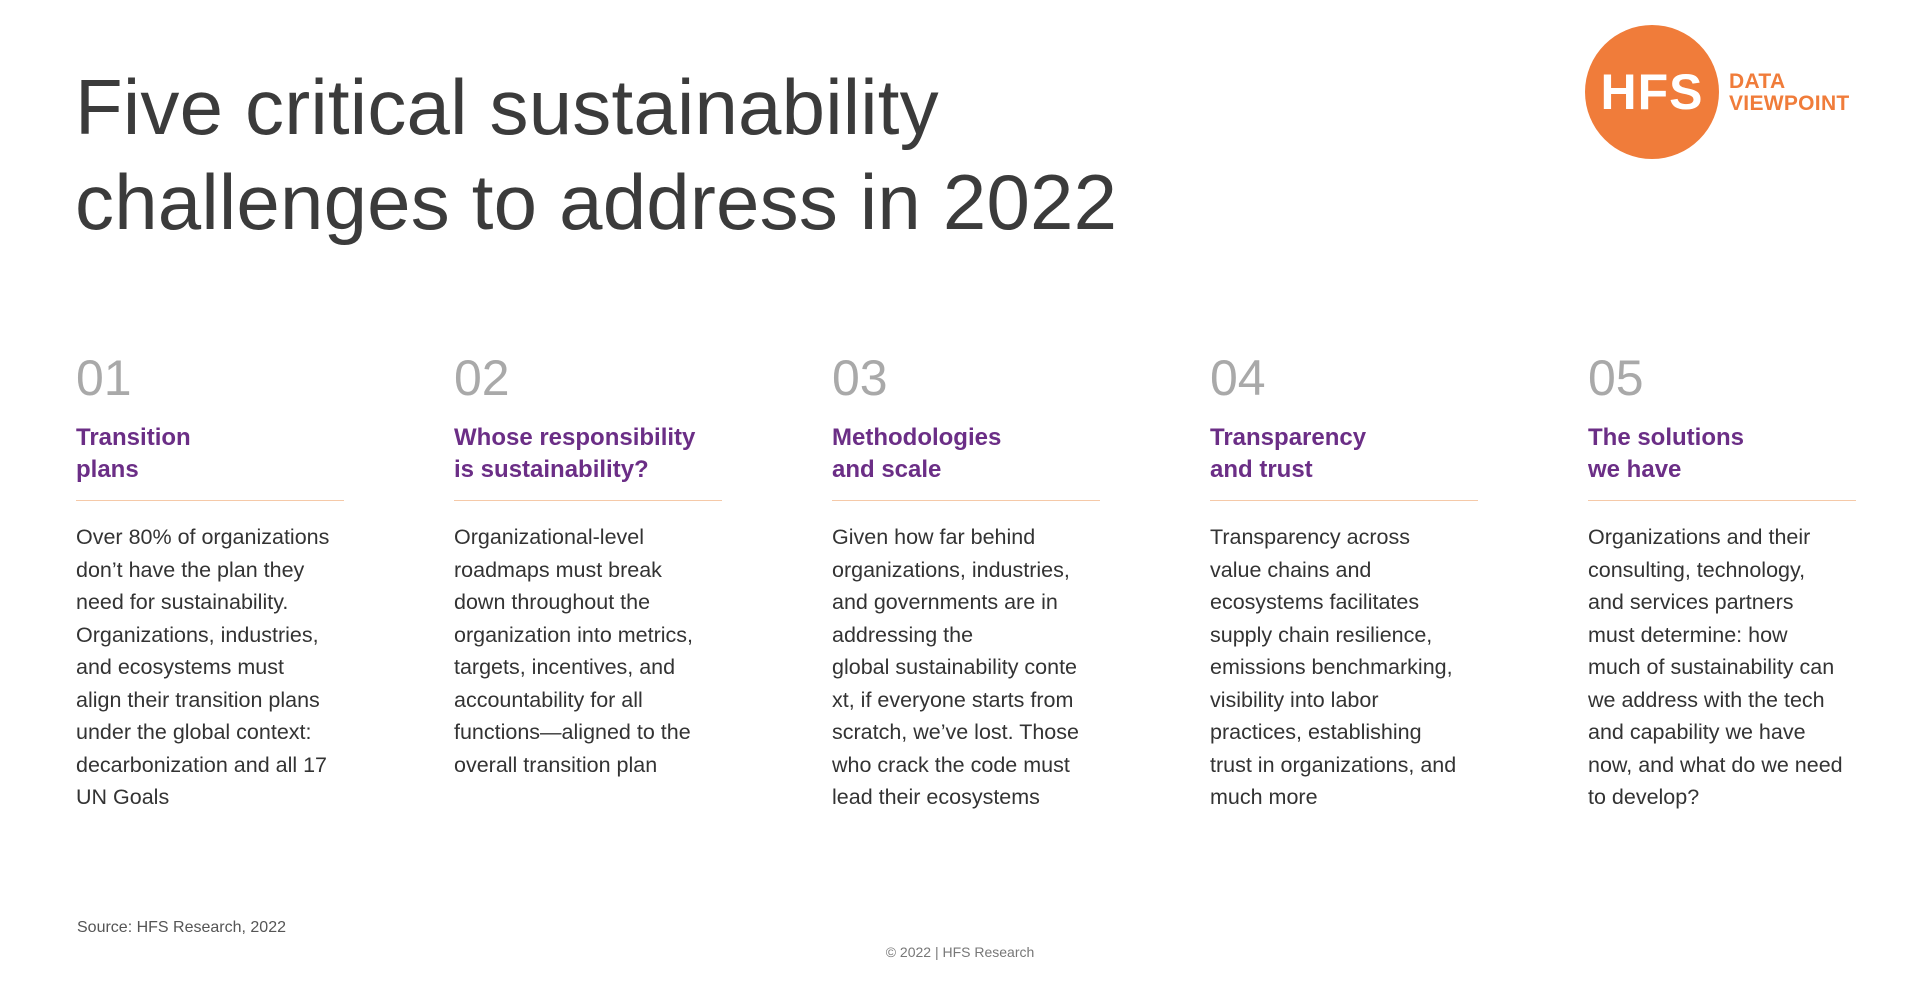  I want to click on challenge-body-line: Over 80% of organizations, so click(203, 537).